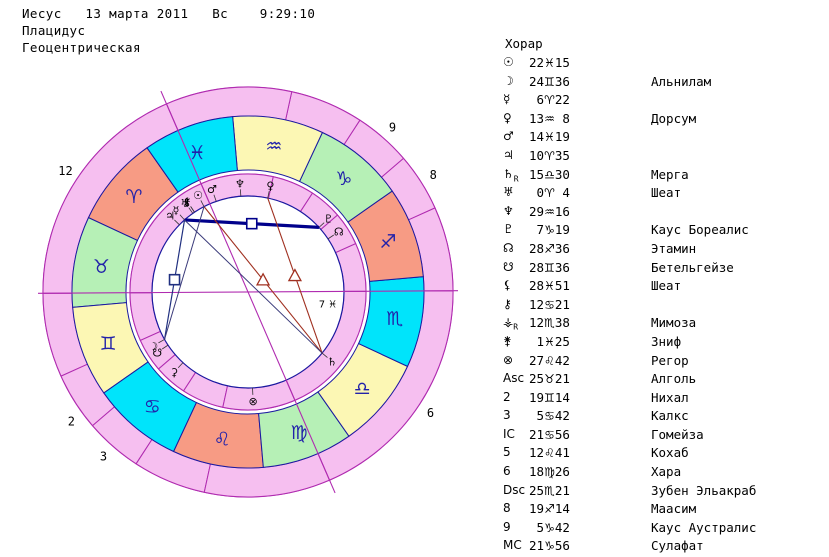 The width and height of the screenshot is (829, 557). Describe the element at coordinates (433, 175) in the screenshot. I see `house-number-8: 8` at that location.